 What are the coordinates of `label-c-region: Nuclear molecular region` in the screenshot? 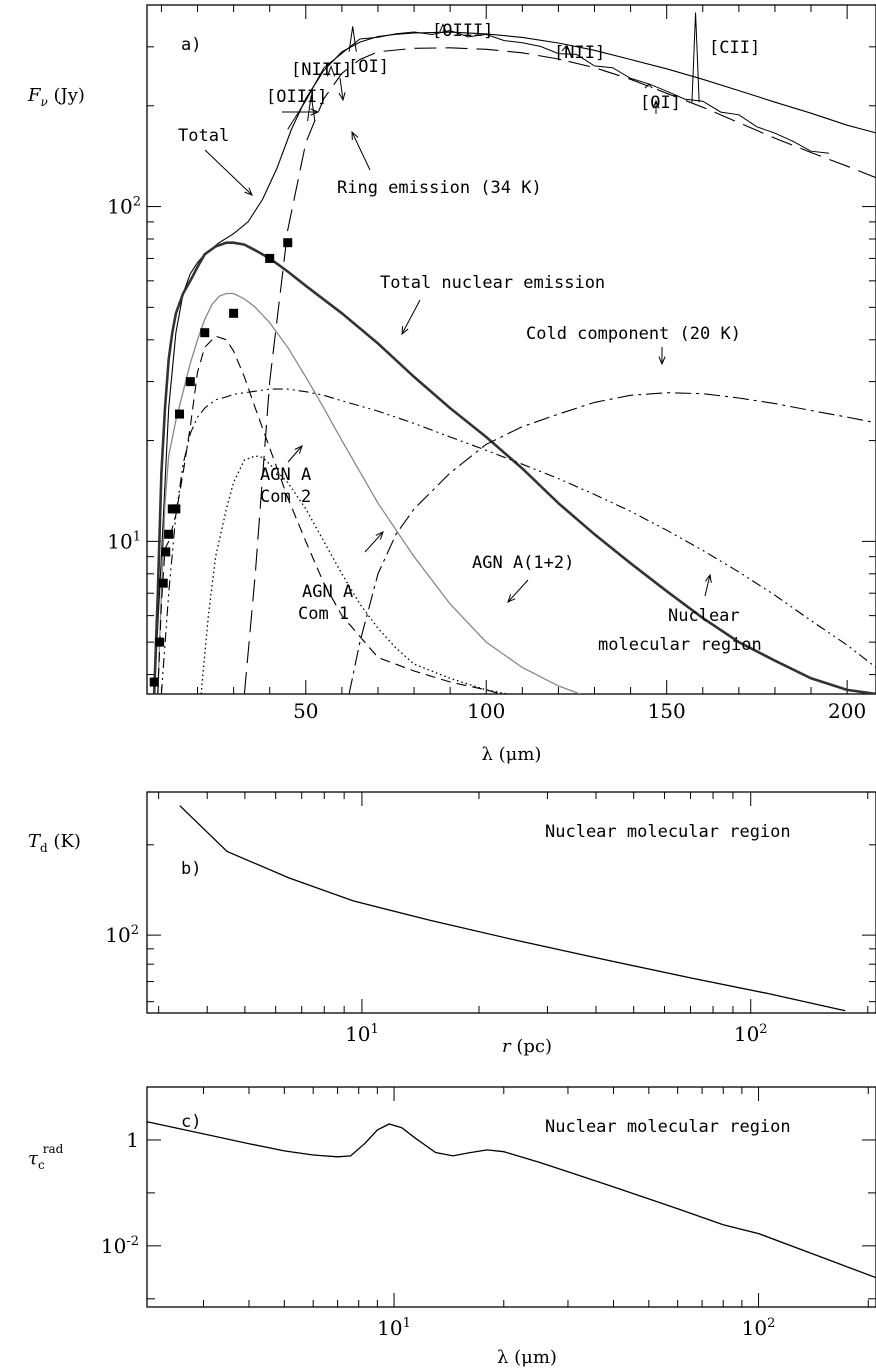 It's located at (668, 1127).